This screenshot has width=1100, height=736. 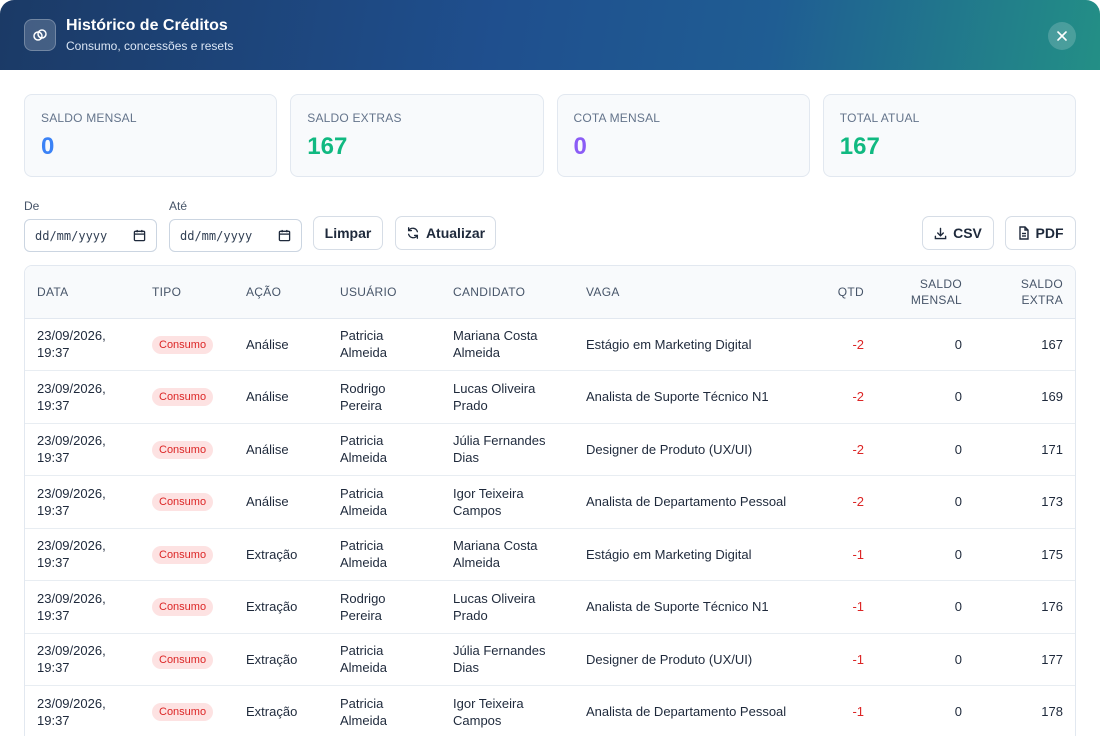 I want to click on link-coin-icon, so click(x=40, y=35).